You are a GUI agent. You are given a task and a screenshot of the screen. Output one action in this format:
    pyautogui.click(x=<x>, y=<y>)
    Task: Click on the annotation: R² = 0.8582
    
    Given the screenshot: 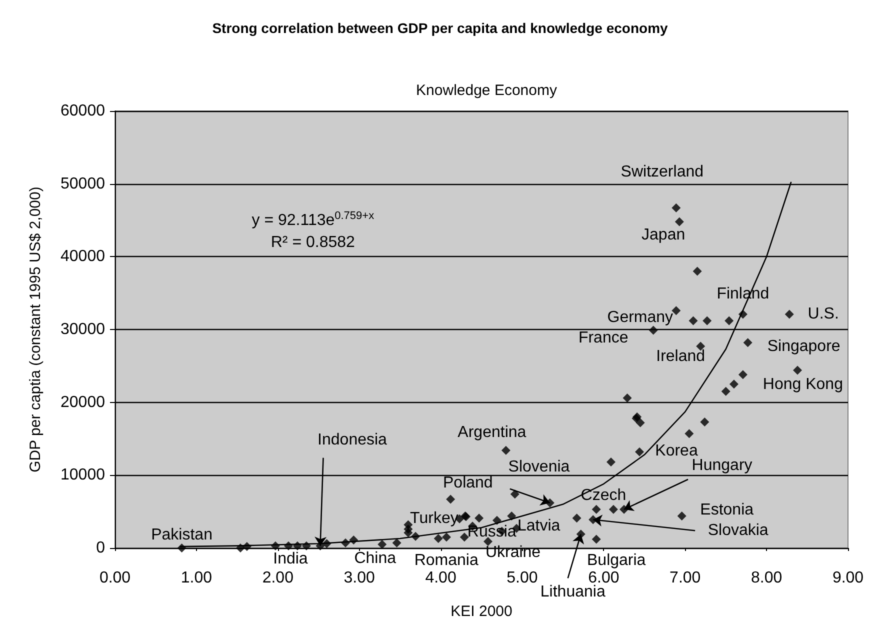 What is the action you would take?
    pyautogui.click(x=313, y=242)
    